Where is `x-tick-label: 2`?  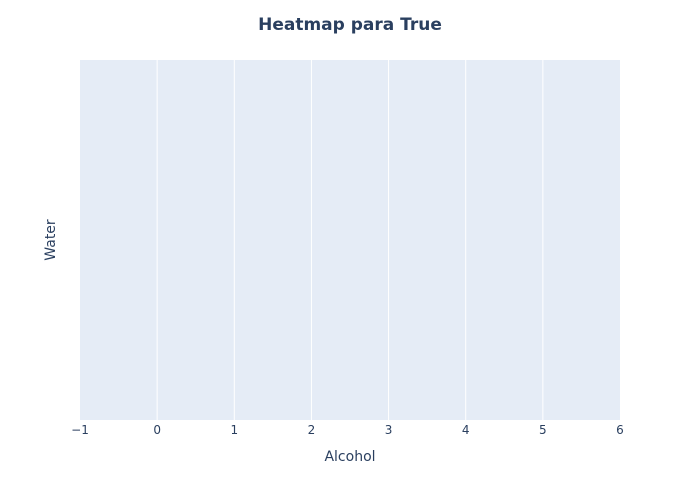
x-tick-label: 2 is located at coordinates (312, 430).